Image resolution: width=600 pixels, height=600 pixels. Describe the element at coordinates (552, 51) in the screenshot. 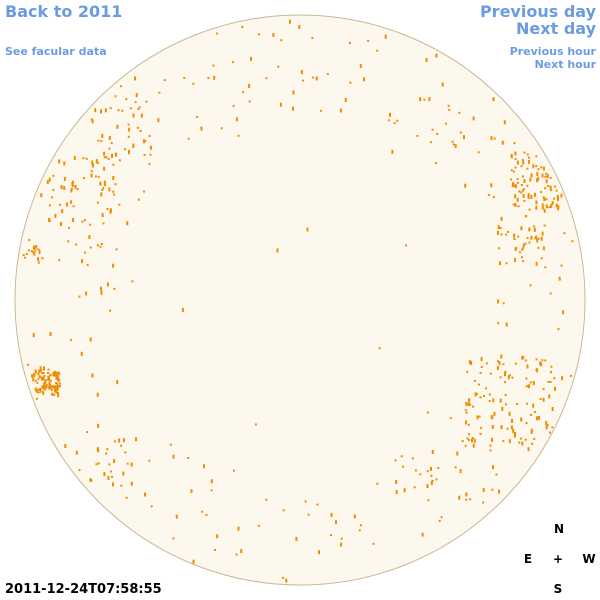

I see `previous-hour: Previous hour` at that location.